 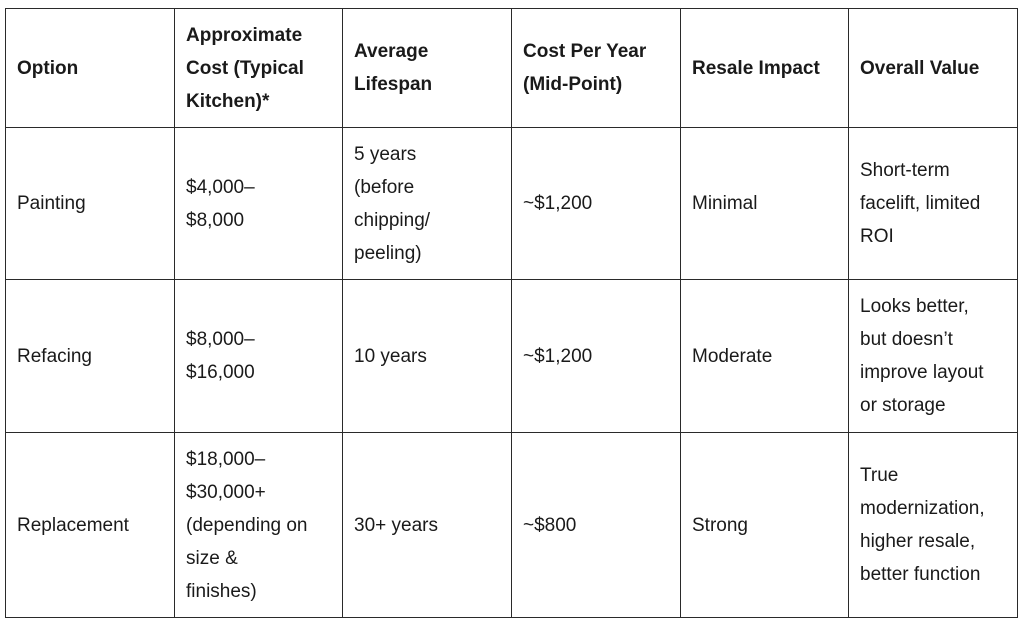 I want to click on cell-option: Refacing, so click(x=90, y=356).